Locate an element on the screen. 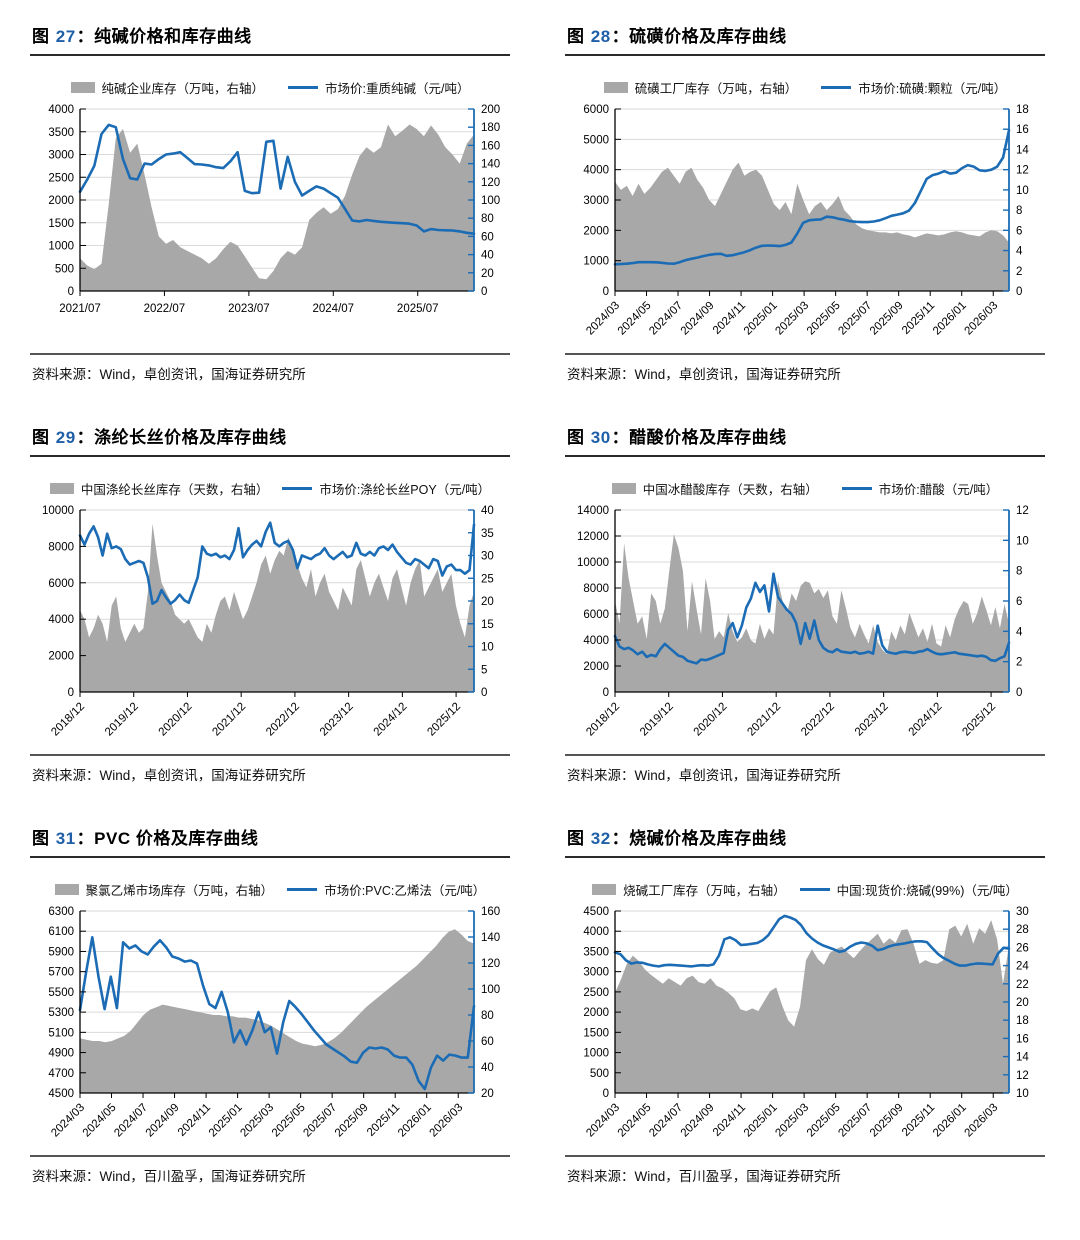 The image size is (1080, 1240). legend-label: 中国:现货价:烧碱(99%)（元/吨） is located at coordinates (927, 891).